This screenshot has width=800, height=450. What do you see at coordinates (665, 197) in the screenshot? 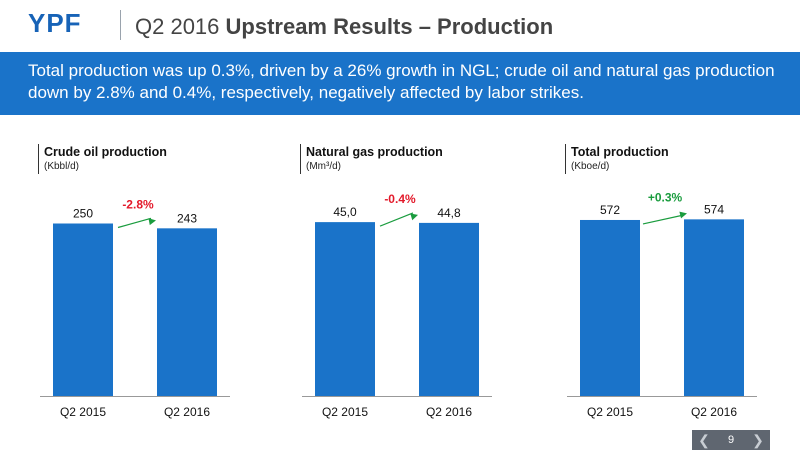
I see `change-label: +0.3%` at bounding box center [665, 197].